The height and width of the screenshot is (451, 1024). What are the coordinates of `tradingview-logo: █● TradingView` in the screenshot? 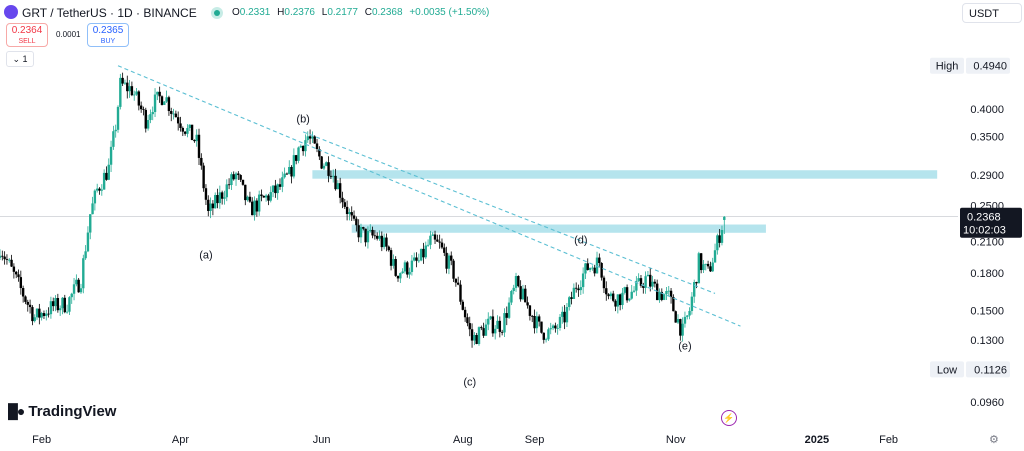 It's located at (62, 411).